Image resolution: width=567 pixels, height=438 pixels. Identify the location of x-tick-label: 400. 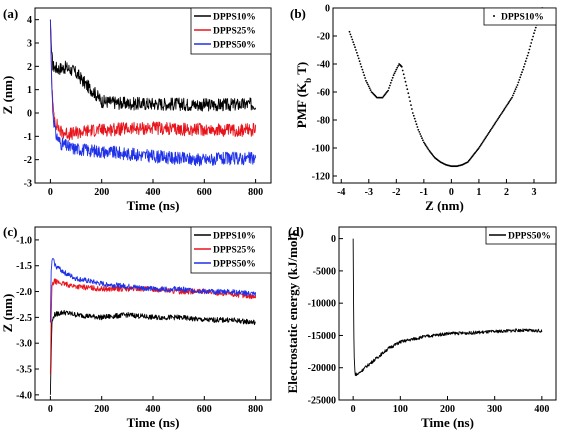
(153, 409).